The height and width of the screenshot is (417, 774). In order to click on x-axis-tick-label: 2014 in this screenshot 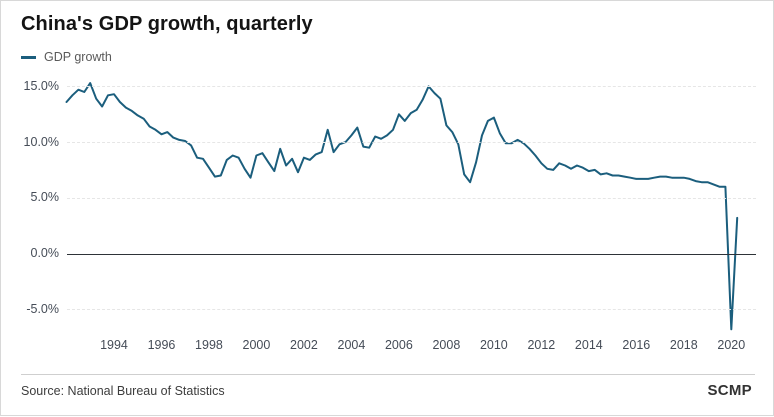, I will do `click(588, 345)`.